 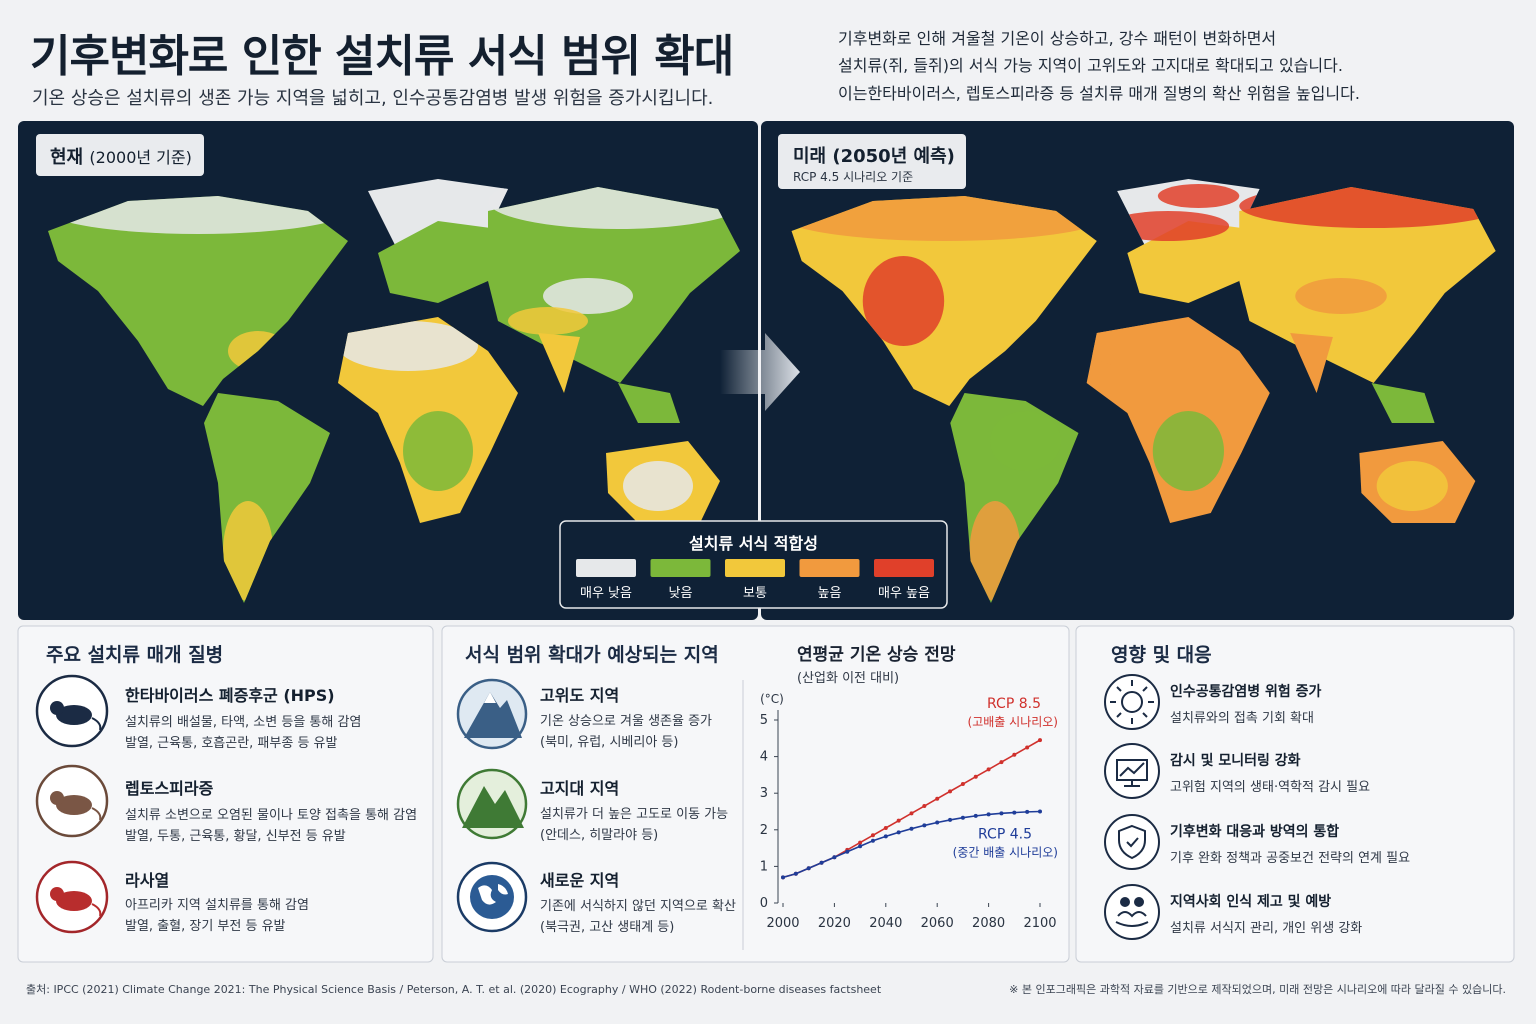 What do you see at coordinates (1255, 832) in the screenshot?
I see `item-name: 기후변화 대응과 방역의 통합` at bounding box center [1255, 832].